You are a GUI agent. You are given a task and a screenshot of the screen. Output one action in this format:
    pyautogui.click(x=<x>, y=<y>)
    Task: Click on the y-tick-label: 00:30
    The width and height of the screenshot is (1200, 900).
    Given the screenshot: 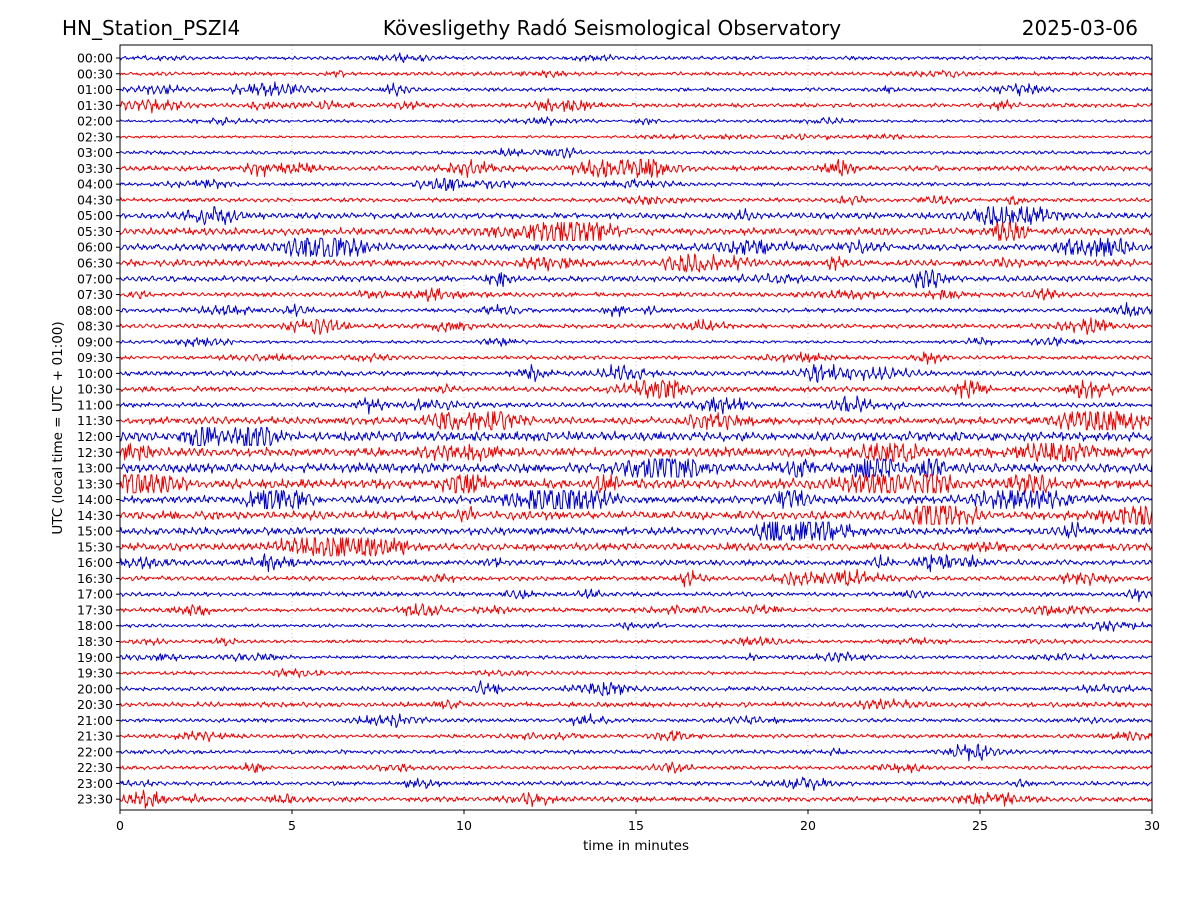 What is the action you would take?
    pyautogui.click(x=95, y=73)
    